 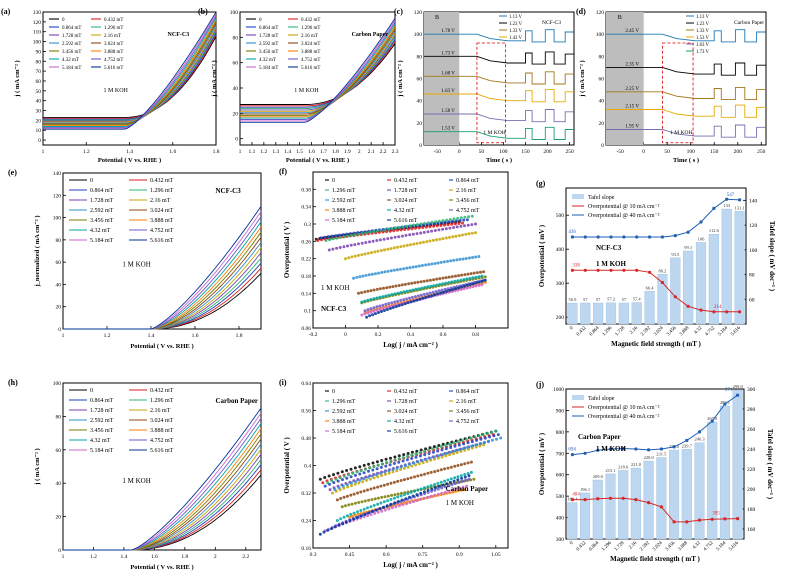 I want to click on y2-tick-label: 240, so click(x=751, y=450).